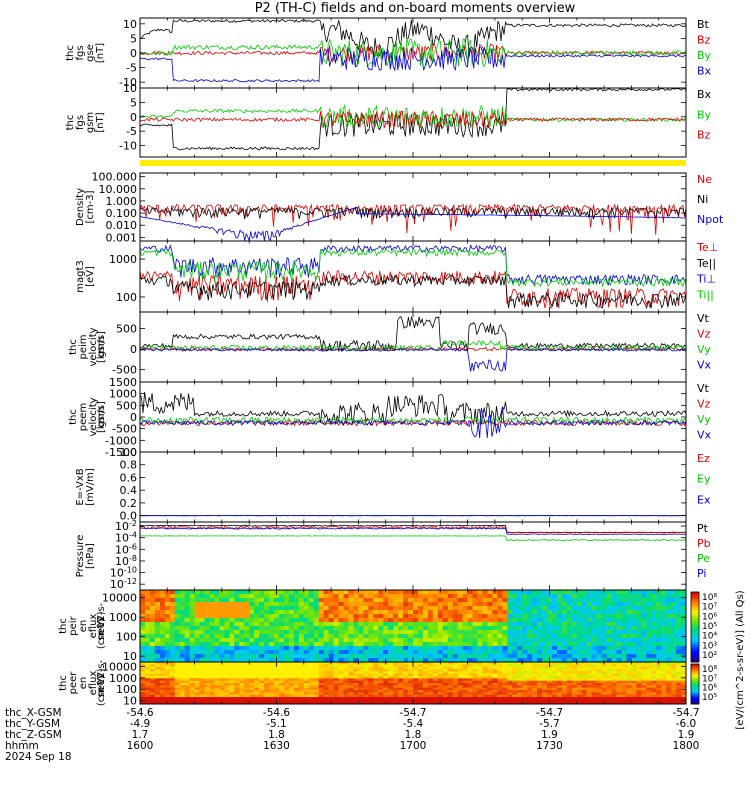 The width and height of the screenshot is (750, 800). I want to click on peim-velocity-tick-label-0: 500, so click(126, 328).